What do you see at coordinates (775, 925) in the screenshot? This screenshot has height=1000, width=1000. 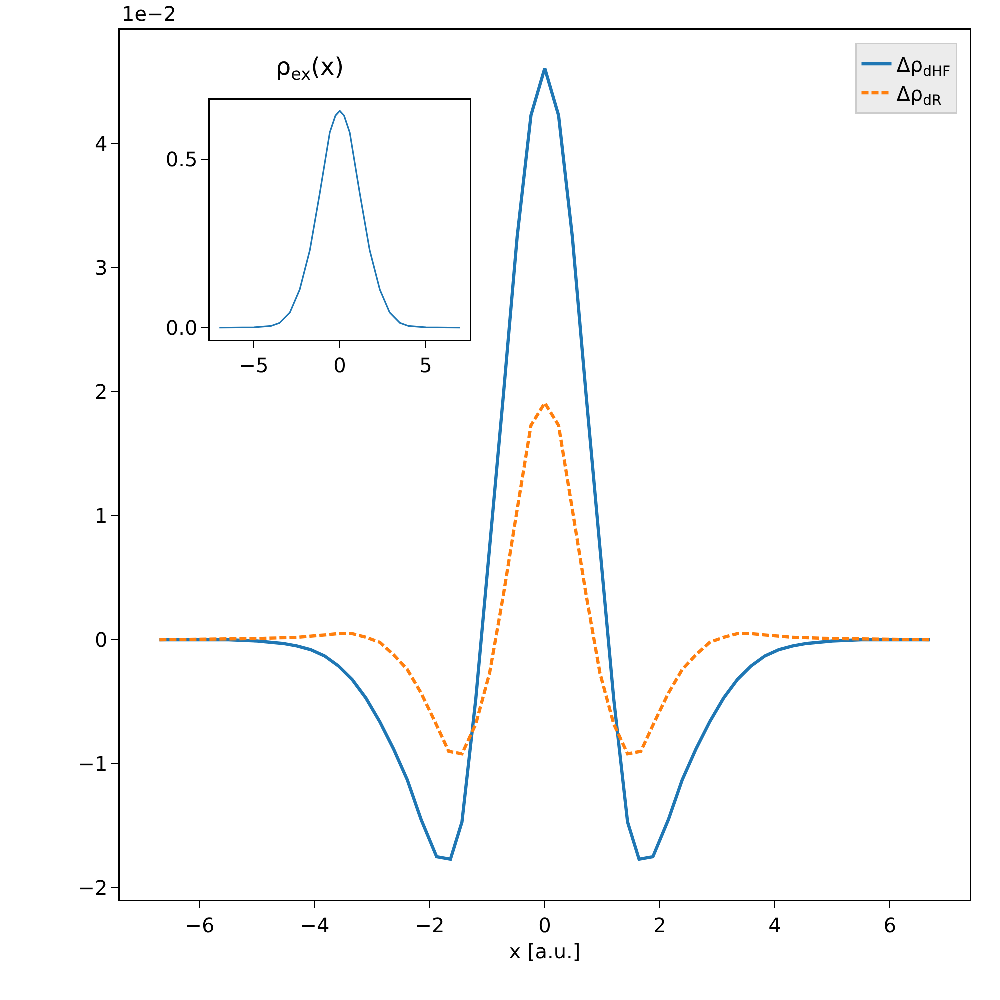 I see `x-tick-label: 4` at bounding box center [775, 925].